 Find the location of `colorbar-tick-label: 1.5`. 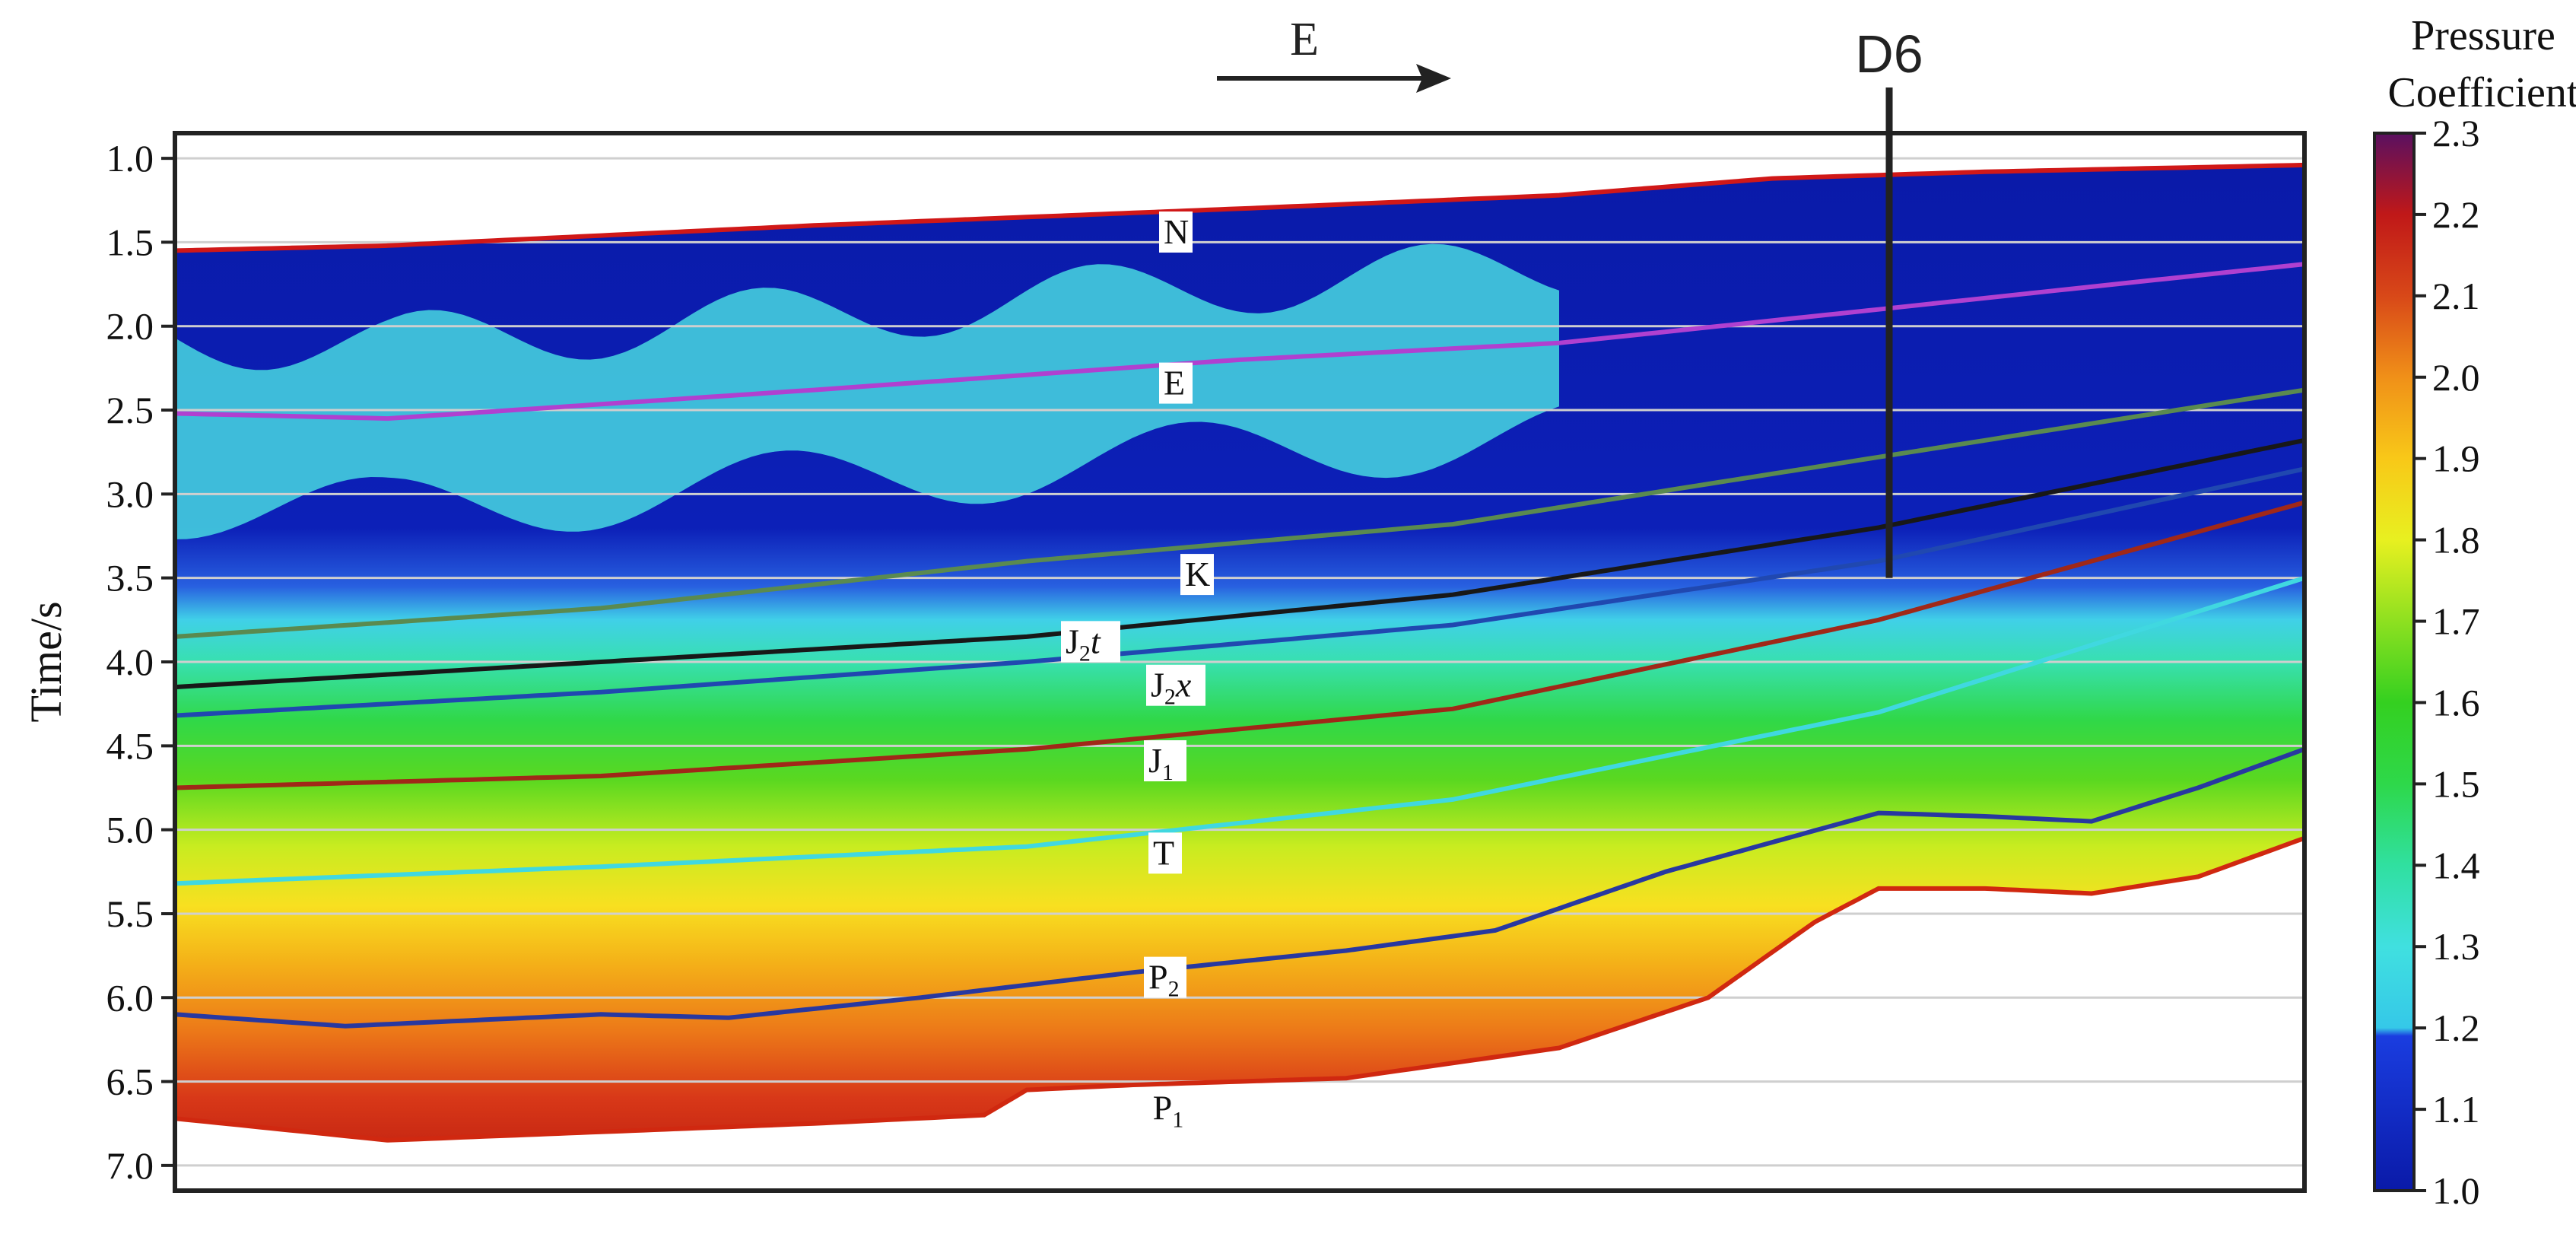

colorbar-tick-label: 1.5 is located at coordinates (2456, 783).